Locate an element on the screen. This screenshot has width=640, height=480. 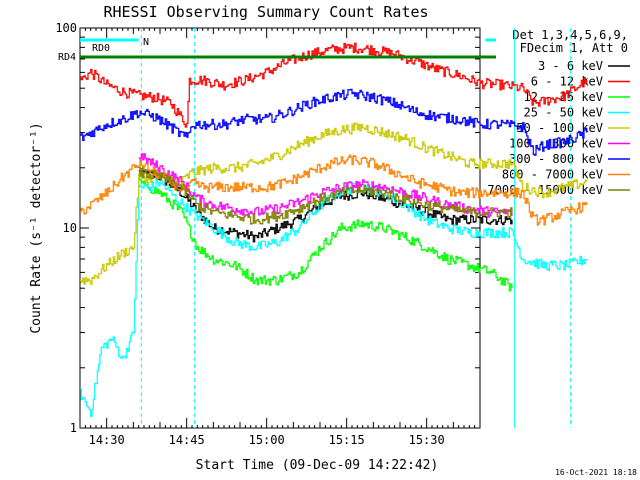
legend-header-line-2: FDecim 1, Att 0 is located at coordinates (574, 48).